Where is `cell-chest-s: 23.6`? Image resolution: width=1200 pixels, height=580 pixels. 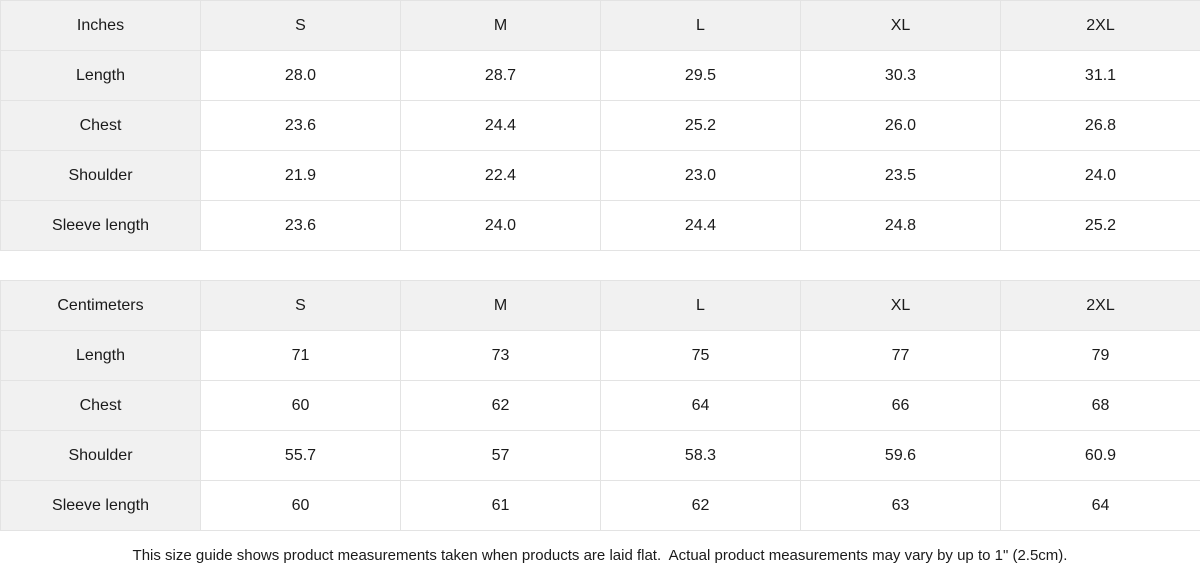
cell-chest-s: 23.6 is located at coordinates (300, 125).